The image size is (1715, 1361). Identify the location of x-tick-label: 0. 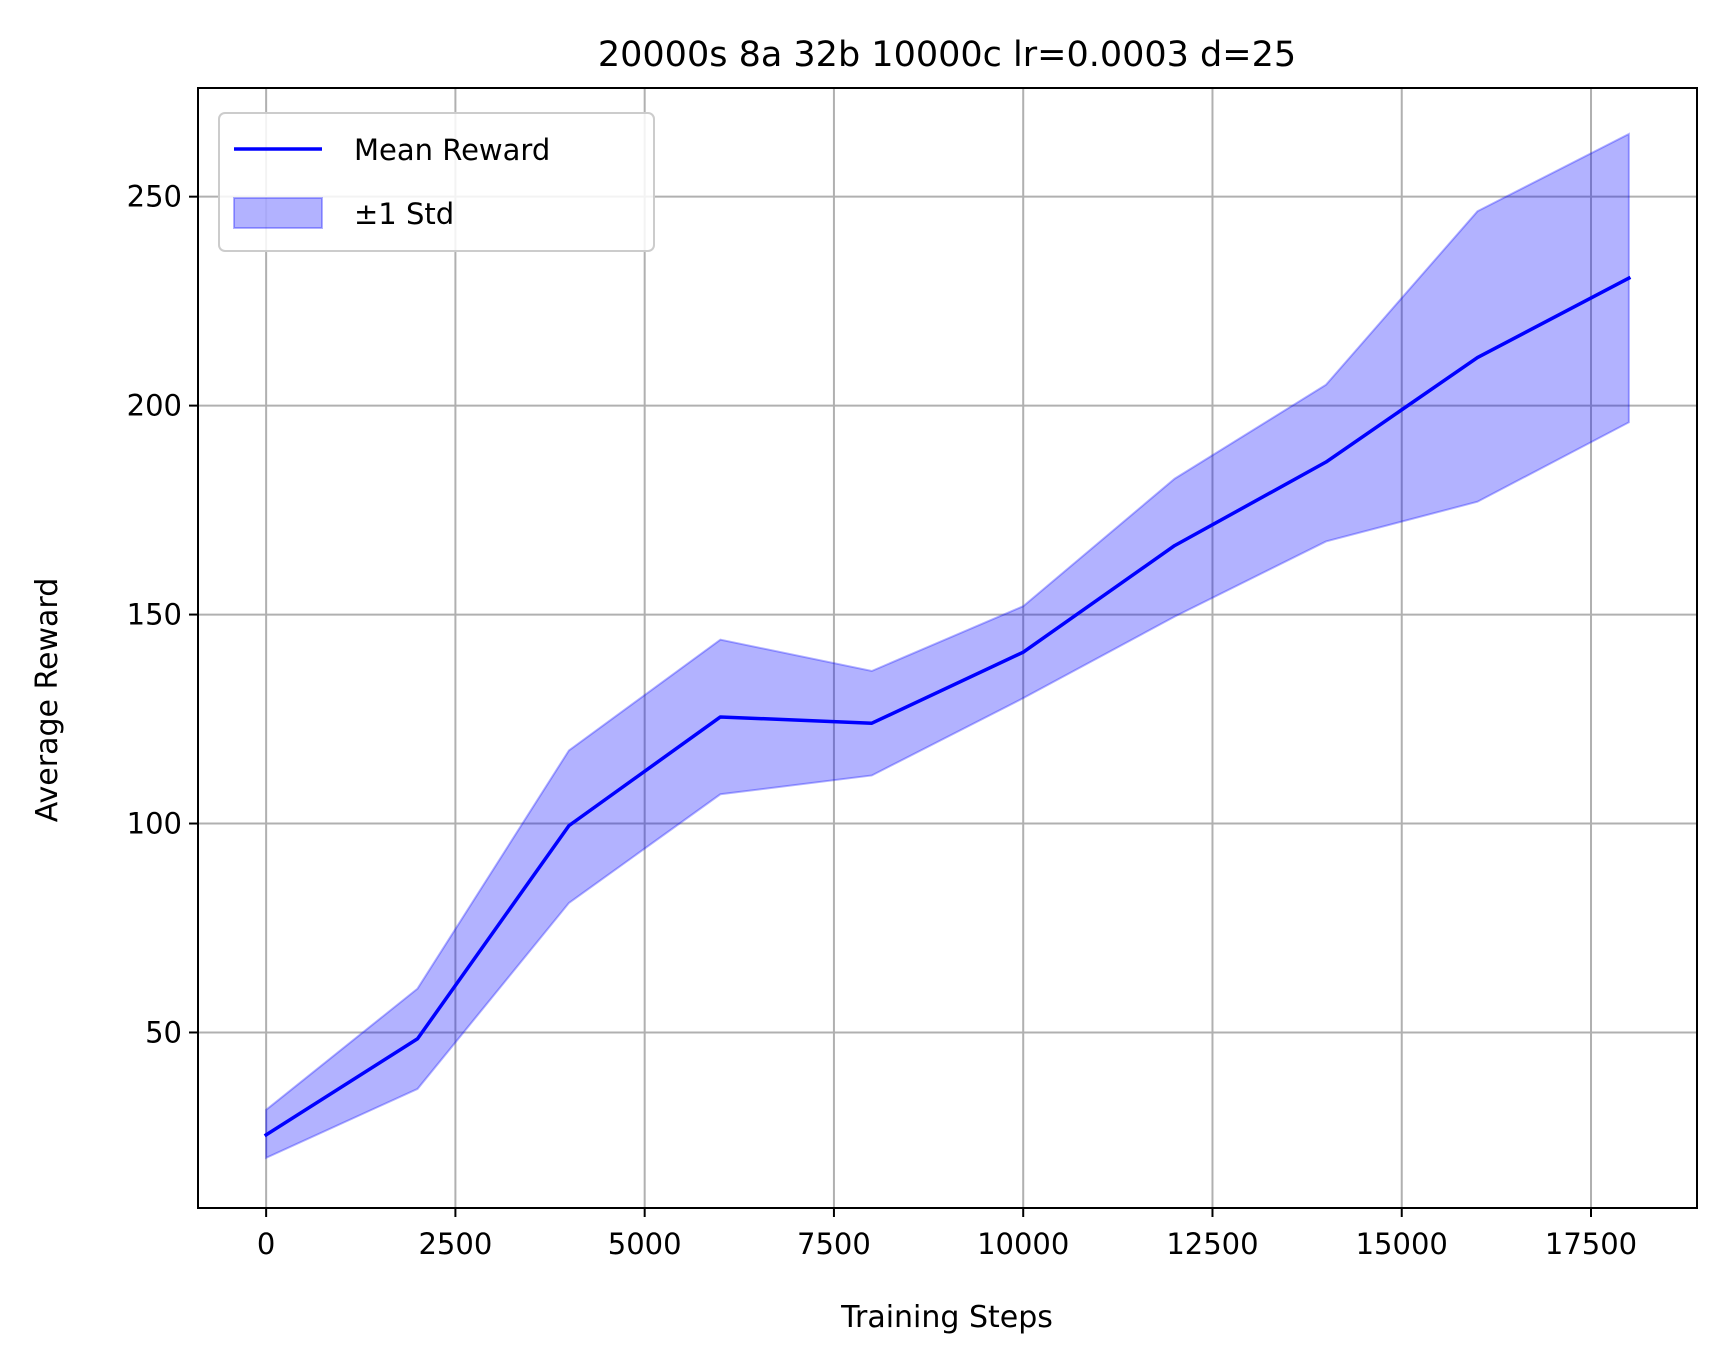
(266, 1244).